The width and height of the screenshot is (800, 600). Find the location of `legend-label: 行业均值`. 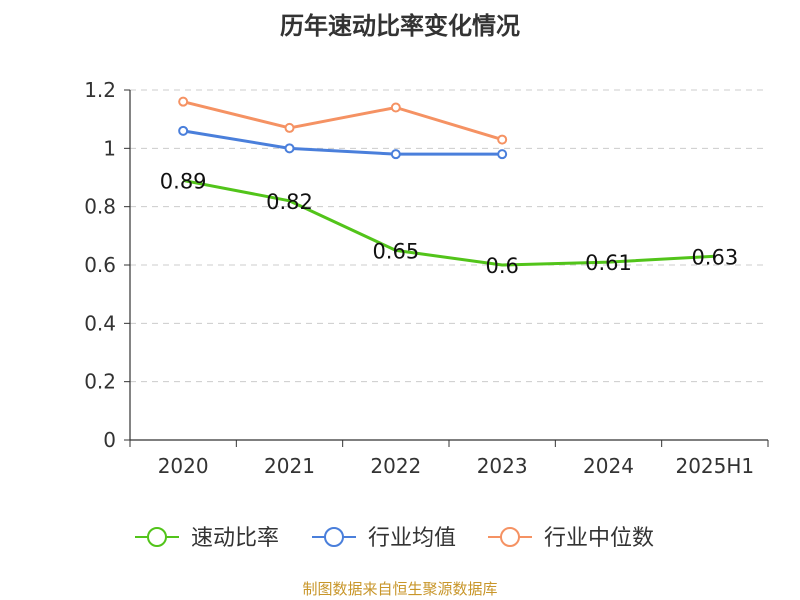

legend-label: 行业均值 is located at coordinates (412, 538).